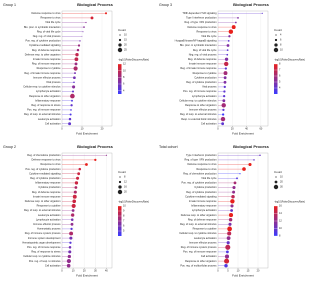 Image resolution: width=320 pixels, height=283 pixels. I want to click on category-label: Cellular resp. to cytokine stimulus, so click(198, 100).